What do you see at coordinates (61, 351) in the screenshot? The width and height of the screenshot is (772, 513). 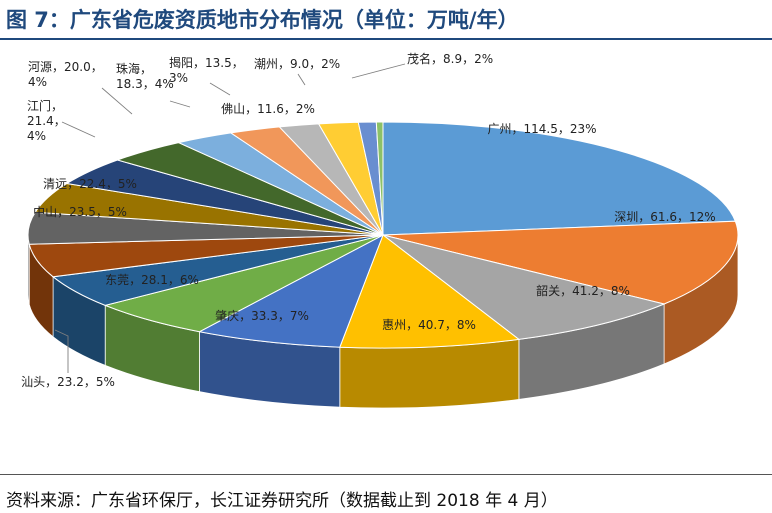 I see `leader-line-汕头` at bounding box center [61, 351].